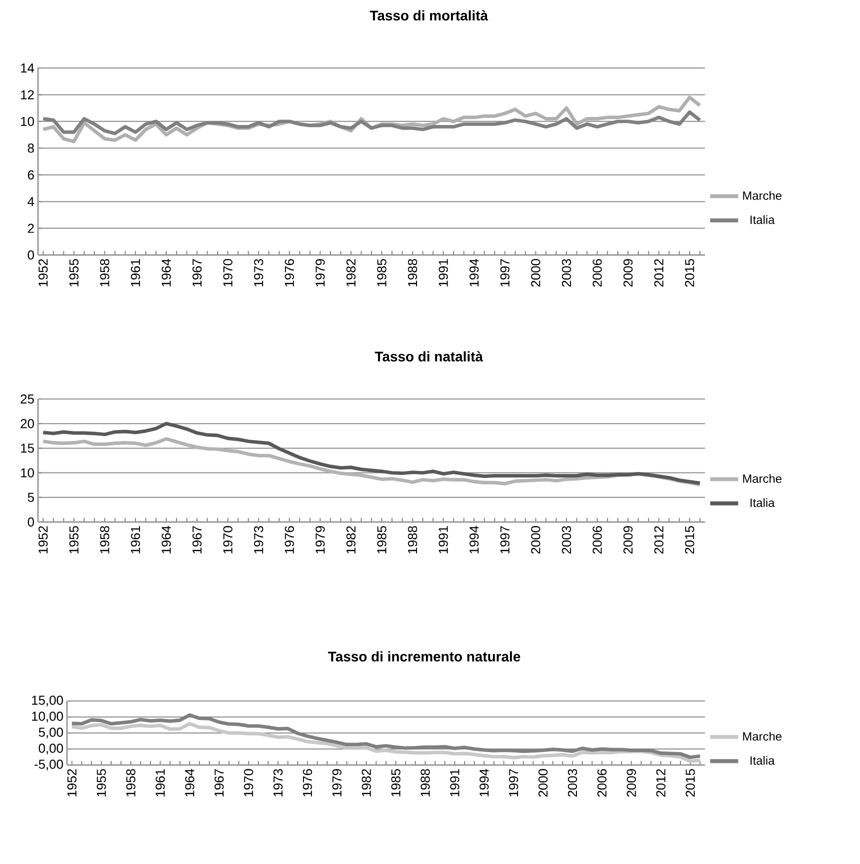 The image size is (860, 864). Describe the element at coordinates (50, 749) in the screenshot. I see `y-tick-label: 0,00` at that location.